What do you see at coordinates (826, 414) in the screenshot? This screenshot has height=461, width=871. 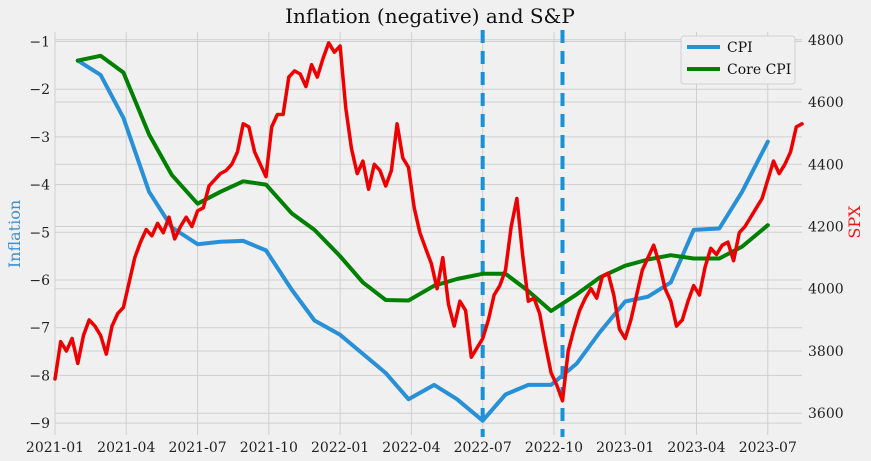 I see `y2-tick-label-0: 3600` at bounding box center [826, 414].